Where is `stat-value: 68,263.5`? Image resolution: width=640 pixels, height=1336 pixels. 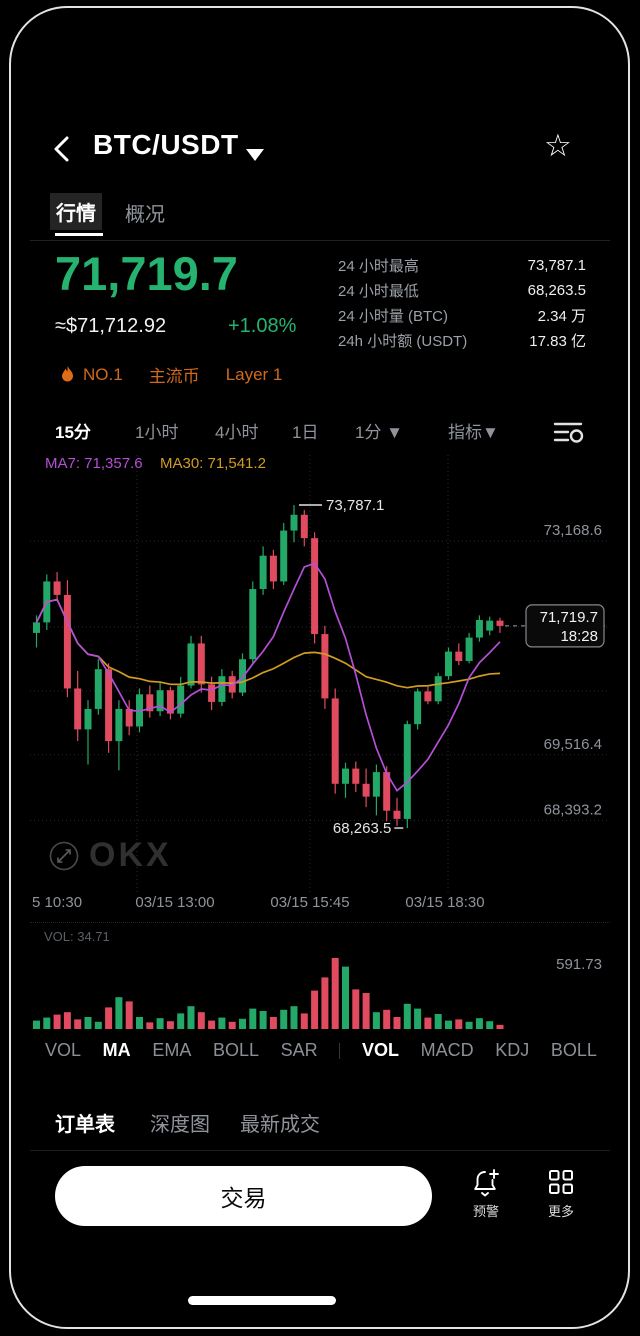 stat-value: 68,263.5 is located at coordinates (556, 290).